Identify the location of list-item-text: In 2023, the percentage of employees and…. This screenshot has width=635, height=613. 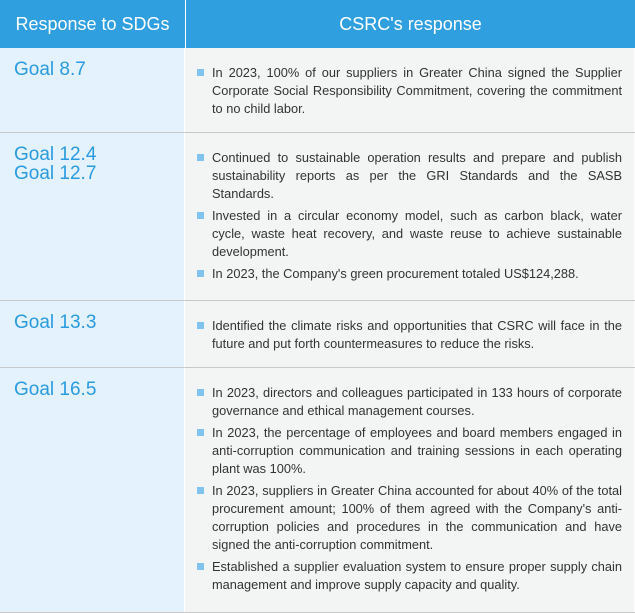
(417, 450).